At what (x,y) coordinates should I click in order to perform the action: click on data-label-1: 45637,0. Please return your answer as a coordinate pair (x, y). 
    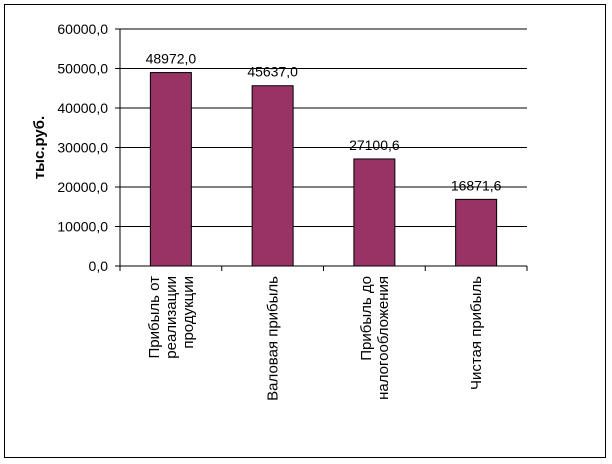
    Looking at the image, I should click on (272, 72).